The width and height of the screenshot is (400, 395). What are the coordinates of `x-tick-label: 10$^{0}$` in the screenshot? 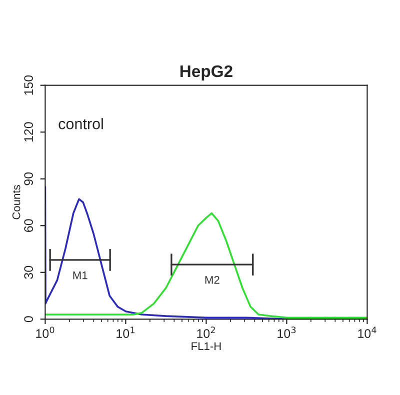 It's located at (45, 332).